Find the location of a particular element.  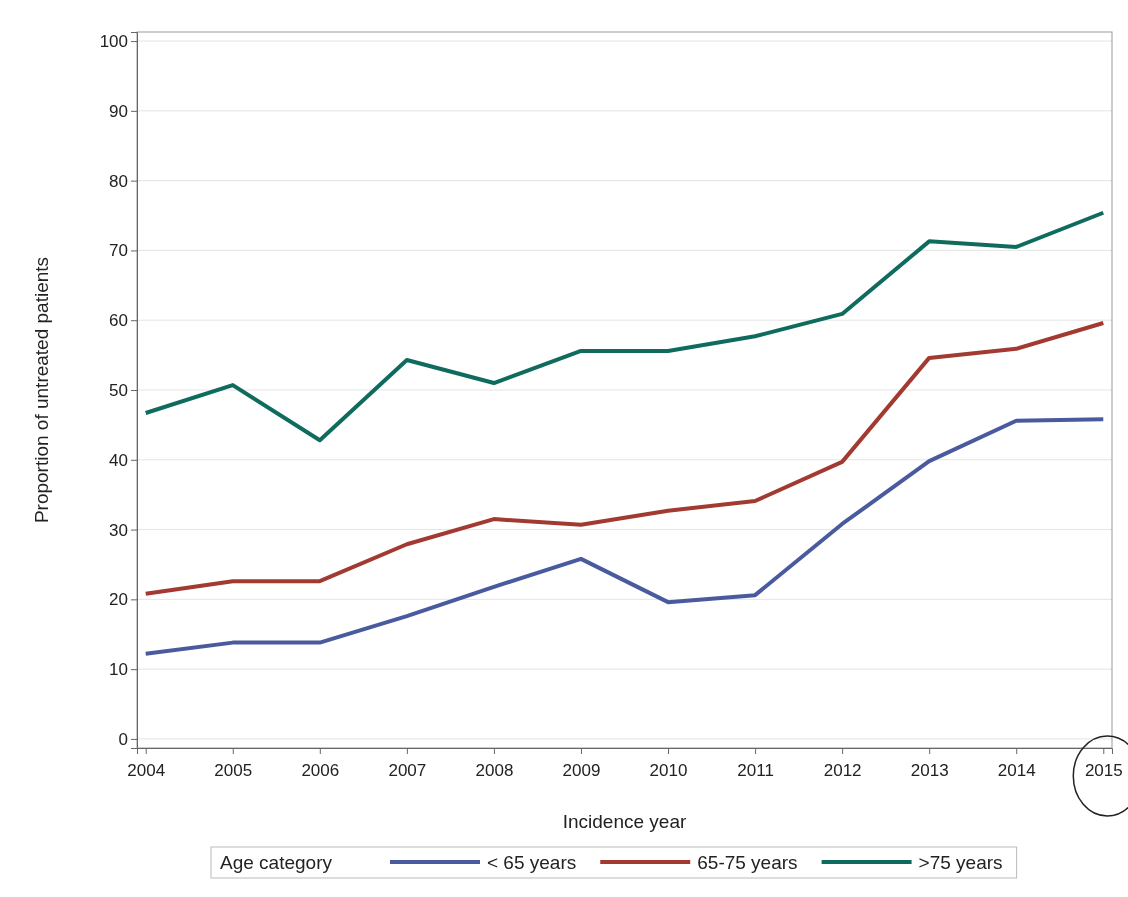

x-tick-label: 2015 is located at coordinates (1103, 770).